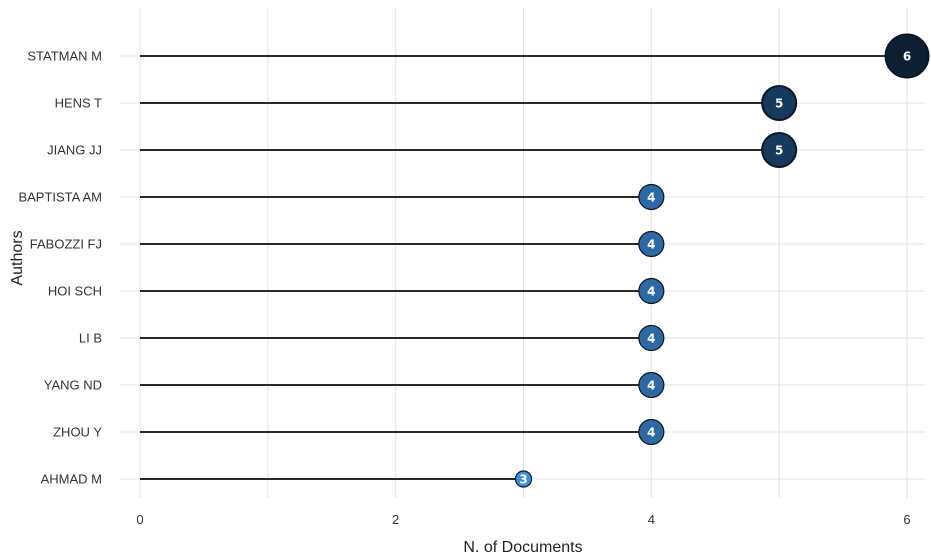 Image resolution: width=931 pixels, height=558 pixels. I want to click on y-axis-title: Authors, so click(17, 257).